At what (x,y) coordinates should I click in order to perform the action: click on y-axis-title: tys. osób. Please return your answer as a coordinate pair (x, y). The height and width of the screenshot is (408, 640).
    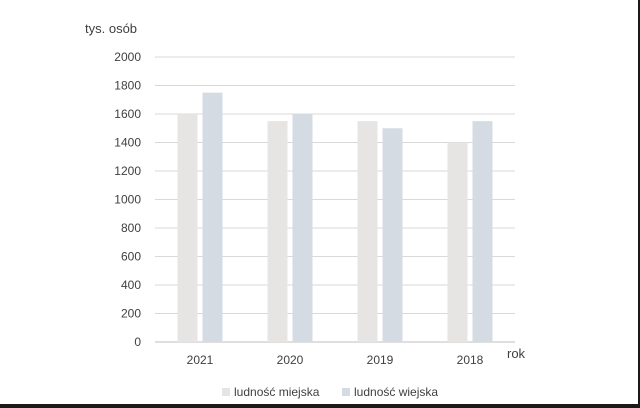
    Looking at the image, I should click on (111, 28).